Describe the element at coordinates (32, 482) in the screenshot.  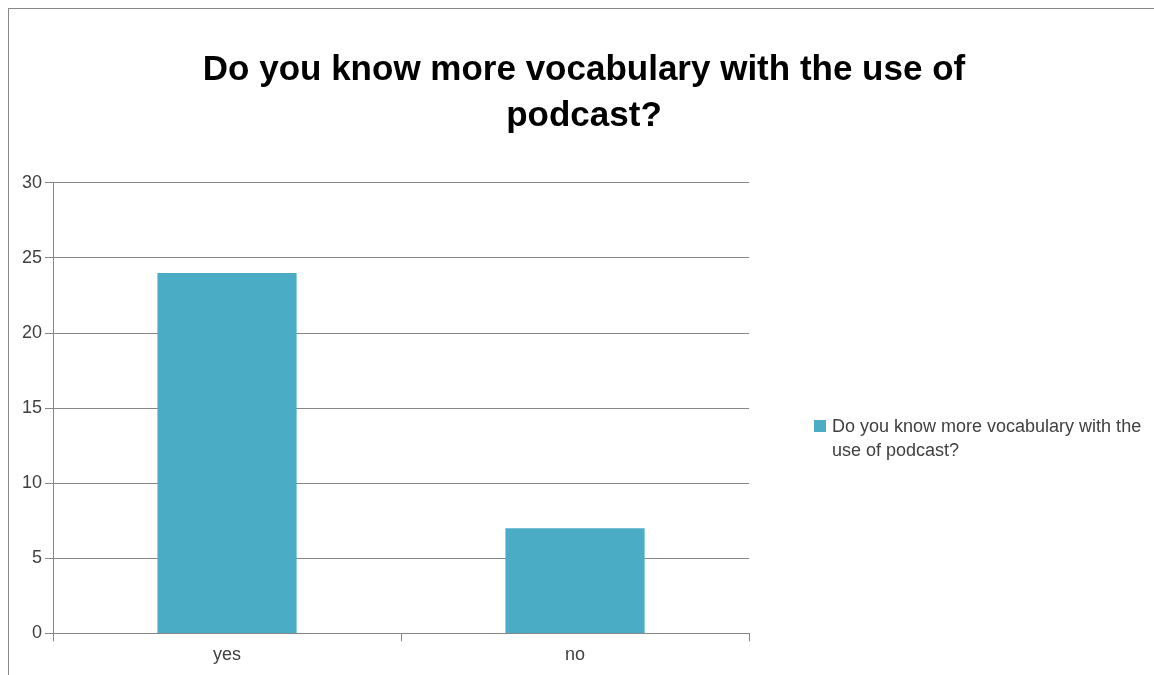
I see `y-tick-label: 10` at that location.